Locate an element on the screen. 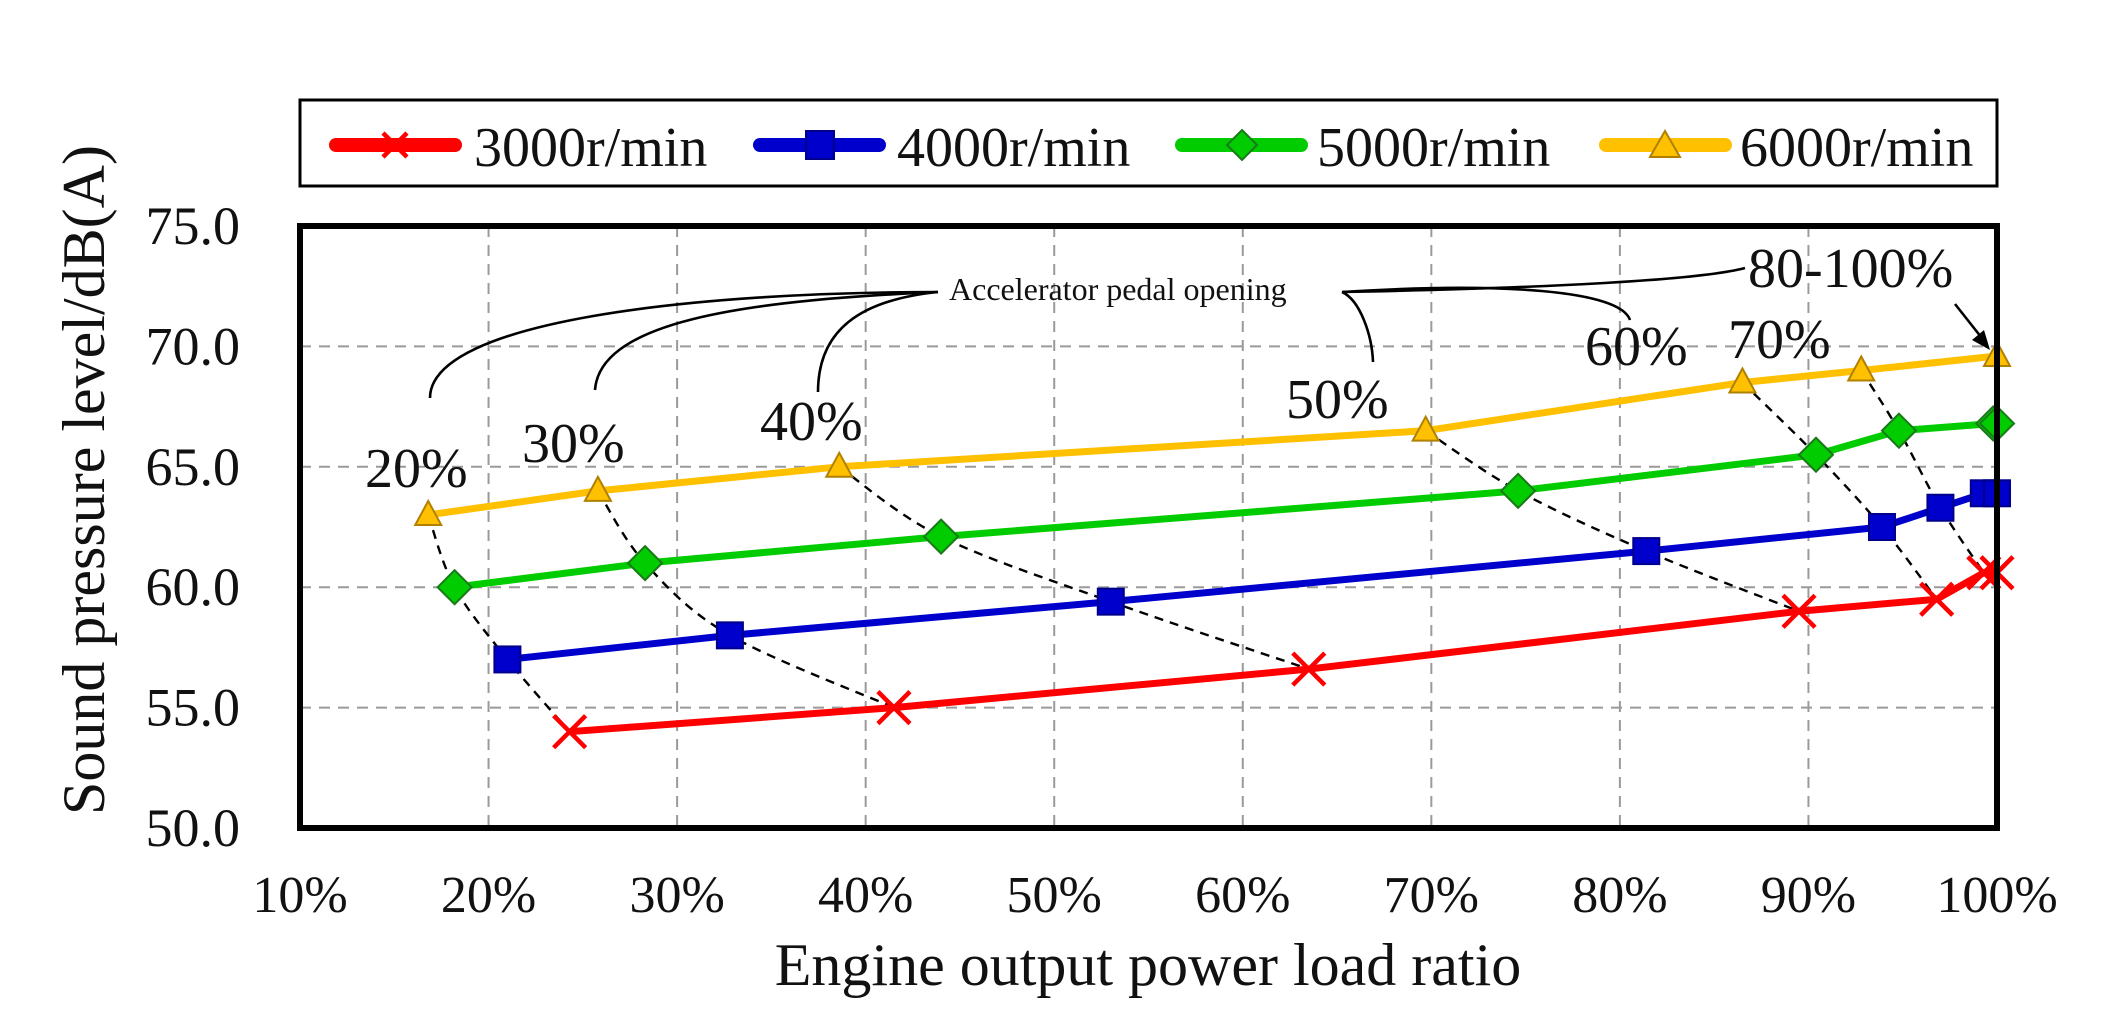 Image resolution: width=2110 pixels, height=1026 pixels. series-3000r/min is located at coordinates (1283, 652).